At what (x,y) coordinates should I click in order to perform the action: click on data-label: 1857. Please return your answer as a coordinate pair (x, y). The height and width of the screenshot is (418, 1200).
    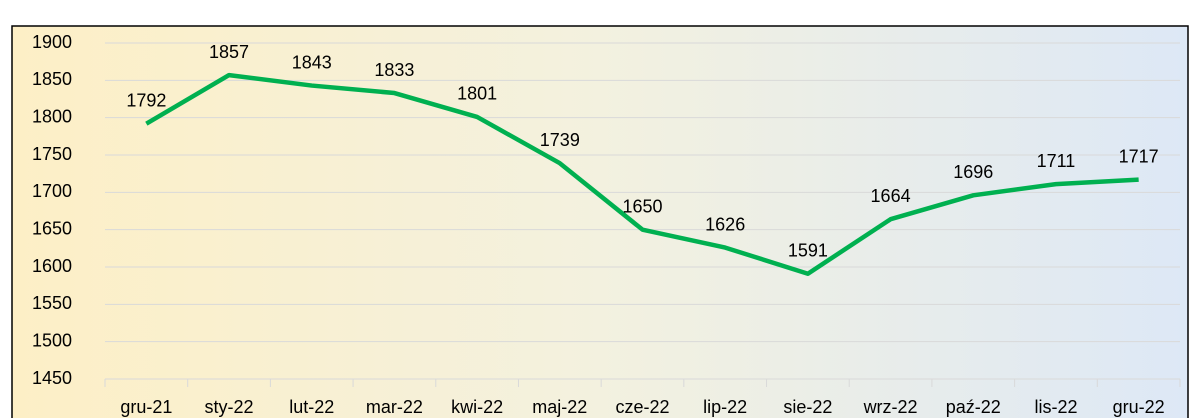
    Looking at the image, I should click on (229, 52).